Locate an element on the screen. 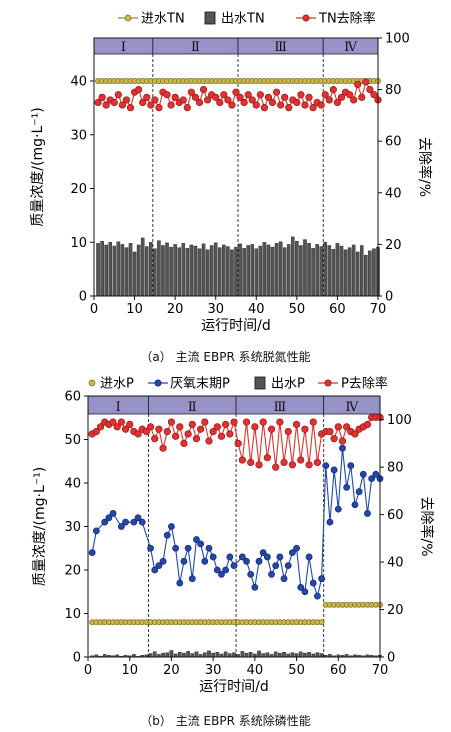 This screenshot has height=732, width=451. panel-a-y-tick-label: 40 is located at coordinates (78, 82).